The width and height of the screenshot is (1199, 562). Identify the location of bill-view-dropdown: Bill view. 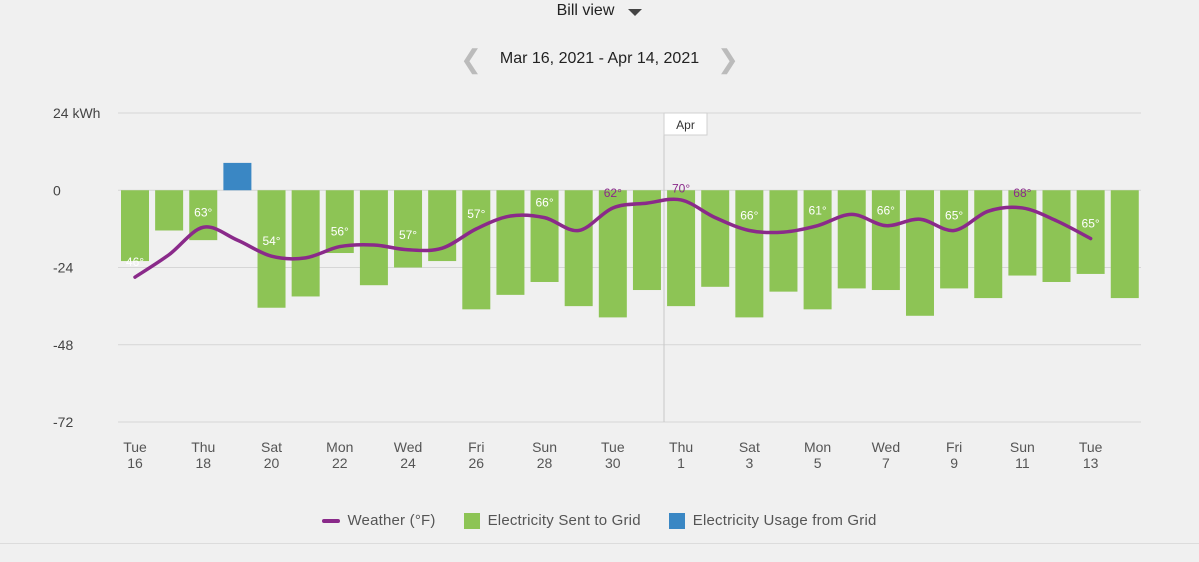
(599, 11).